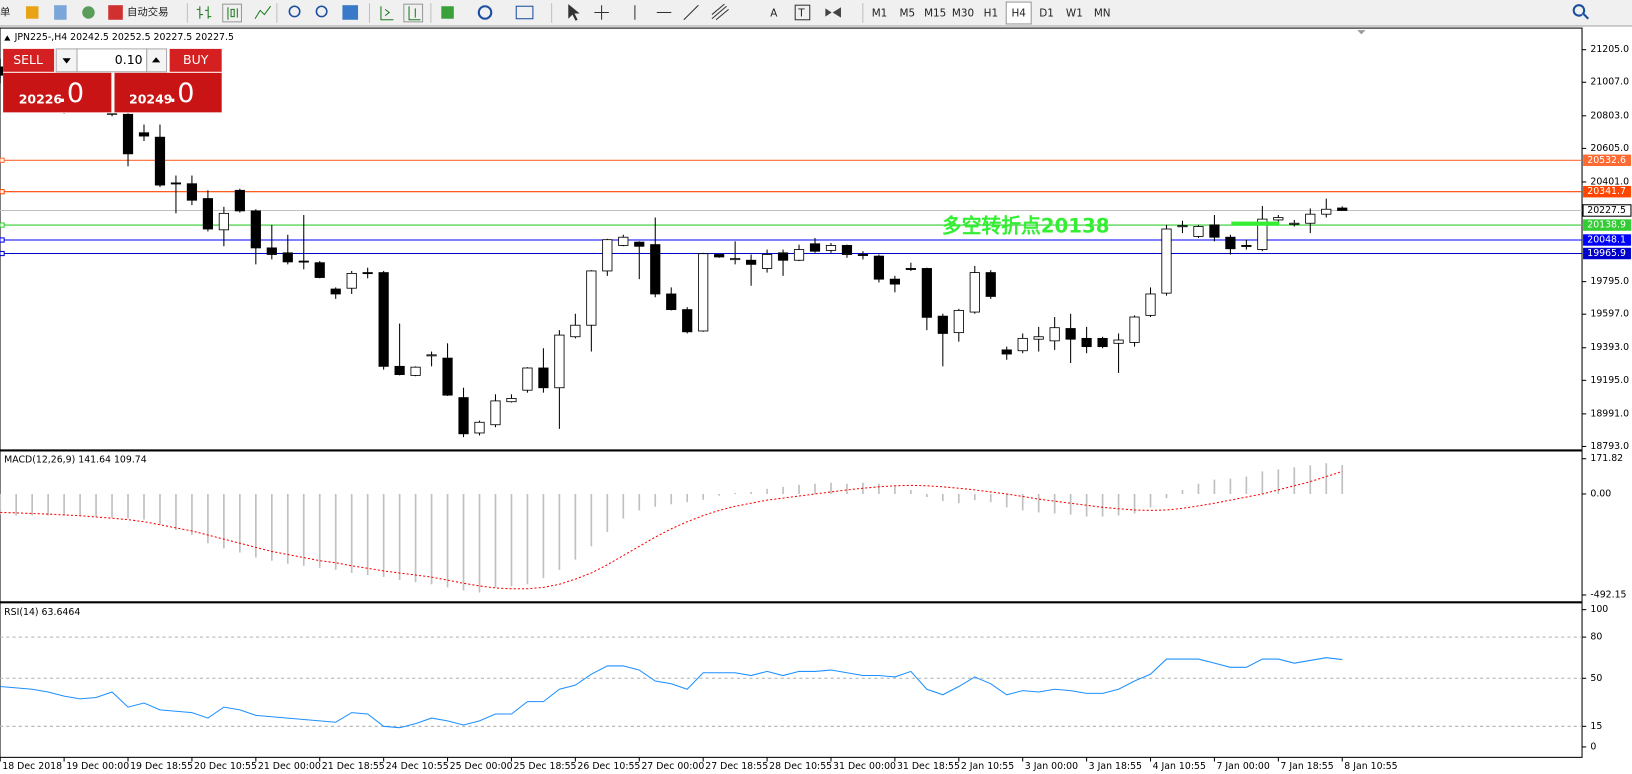 The width and height of the screenshot is (1632, 774). I want to click on x-tick-label: 7 Jan 00:00, so click(1243, 766).